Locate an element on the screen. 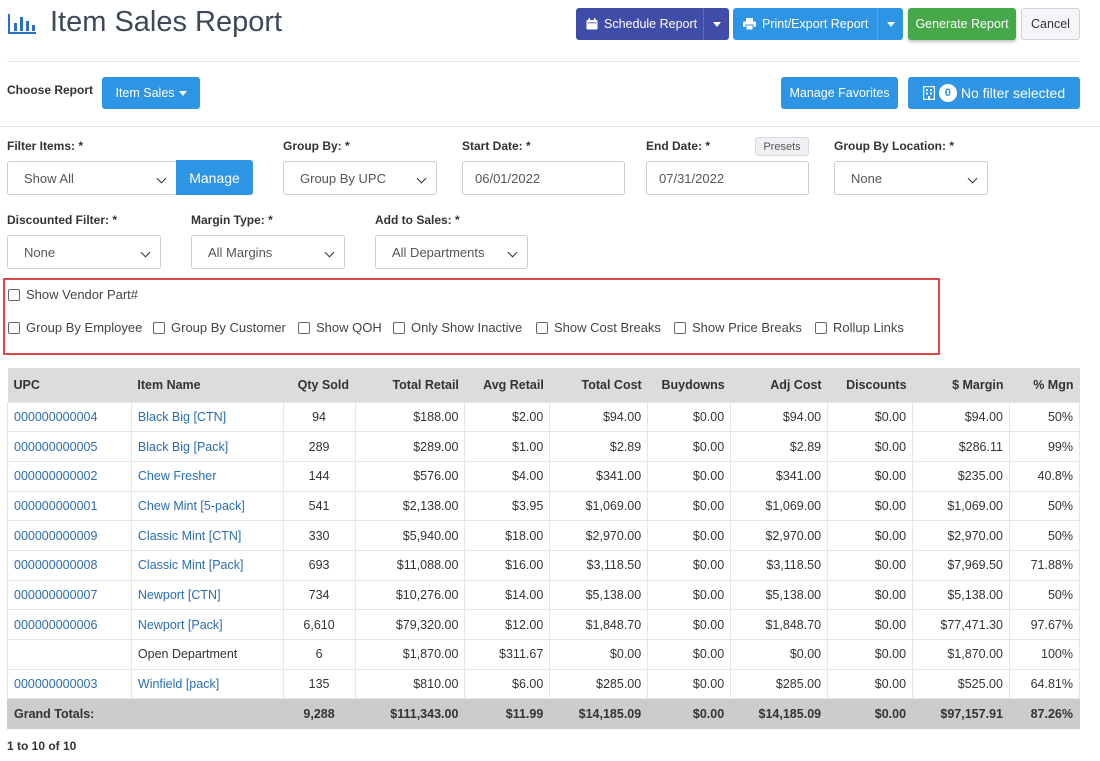  table-cell: $77,471.30 is located at coordinates (961, 624).